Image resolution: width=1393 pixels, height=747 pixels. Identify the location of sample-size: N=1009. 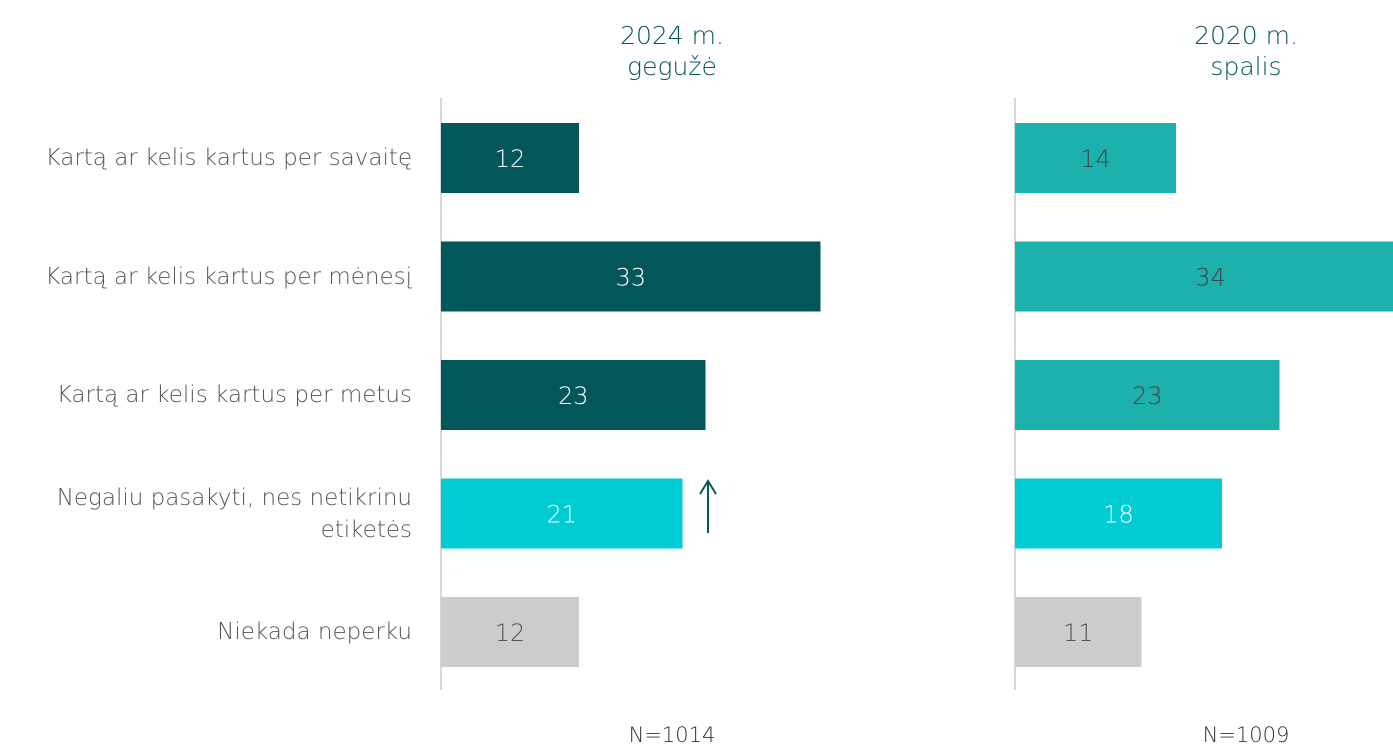
(1246, 735).